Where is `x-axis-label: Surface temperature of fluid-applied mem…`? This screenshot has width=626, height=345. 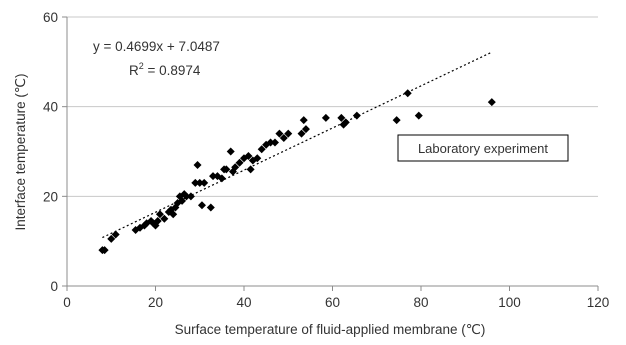
x-axis-label: Surface temperature of fluid-applied mem… is located at coordinates (330, 329).